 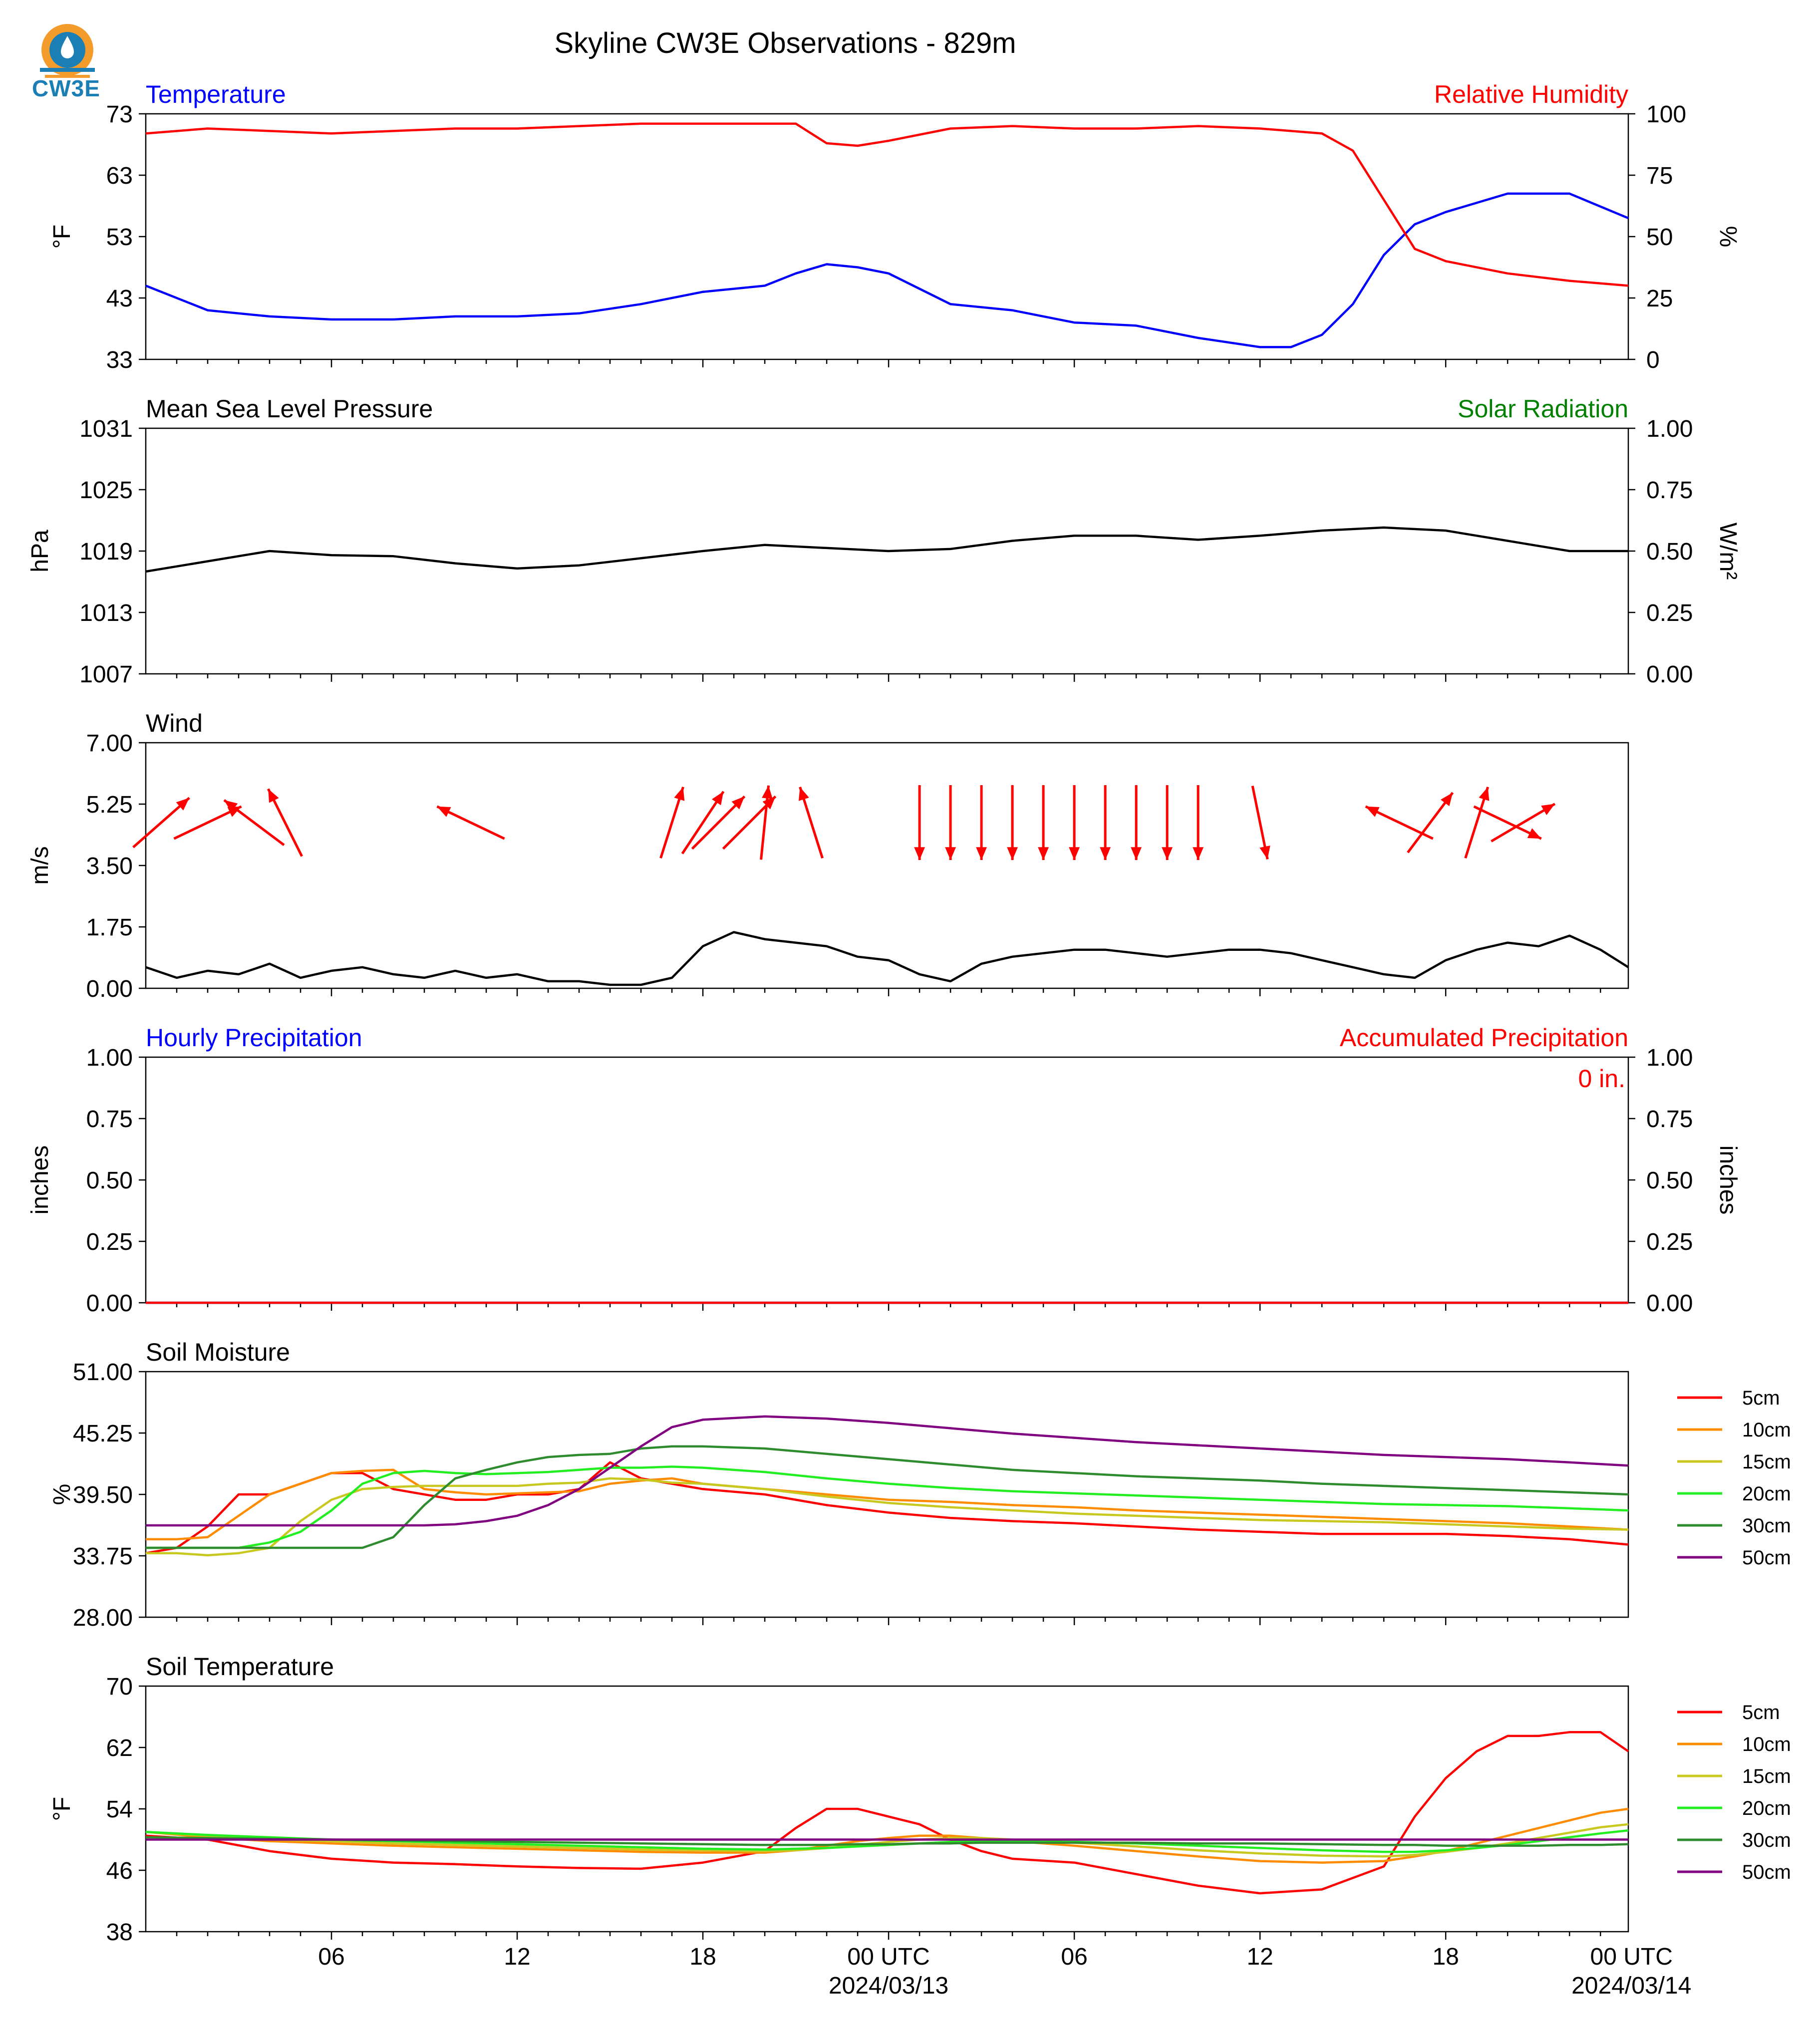 What do you see at coordinates (119, 360) in the screenshot?
I see `y-tick-label: 33` at bounding box center [119, 360].